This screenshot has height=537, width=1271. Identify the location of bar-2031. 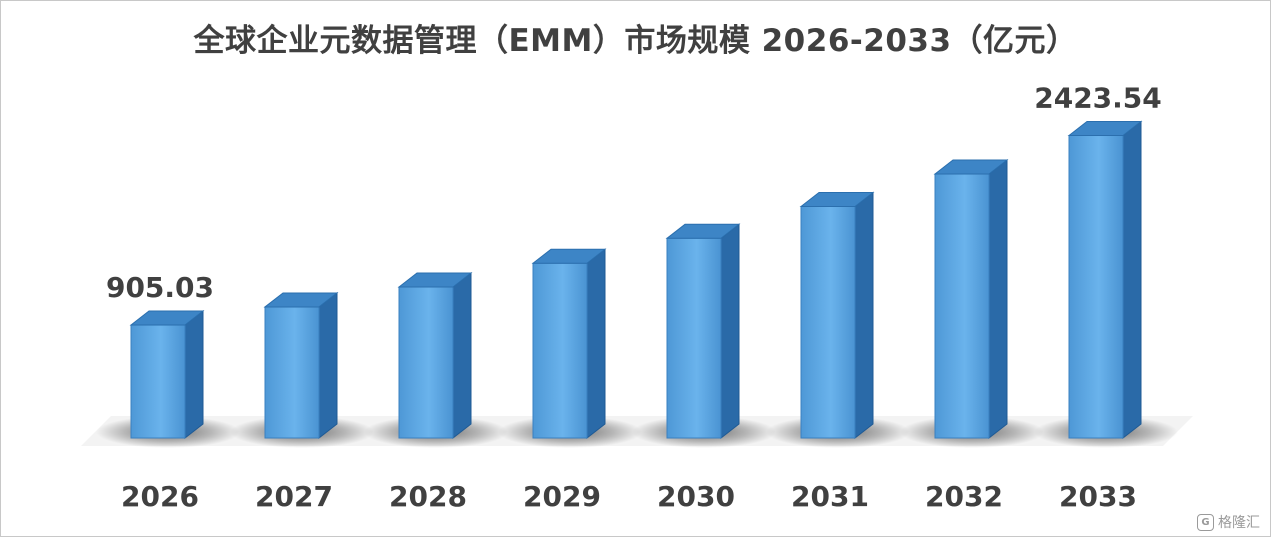
(837, 315).